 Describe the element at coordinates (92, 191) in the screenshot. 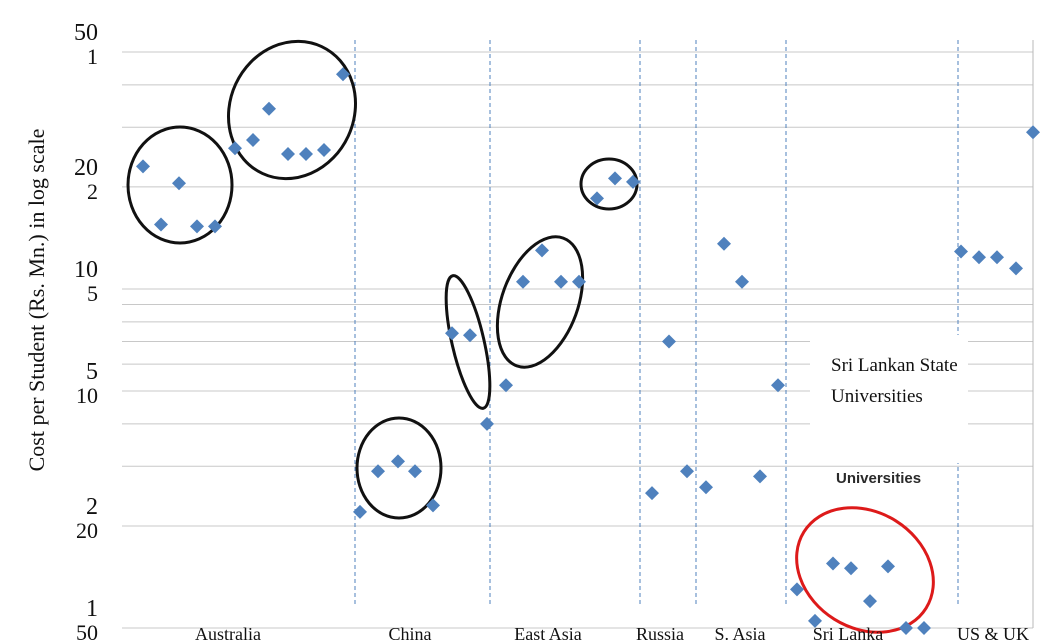

I see `y-tick-artifact: 2` at that location.